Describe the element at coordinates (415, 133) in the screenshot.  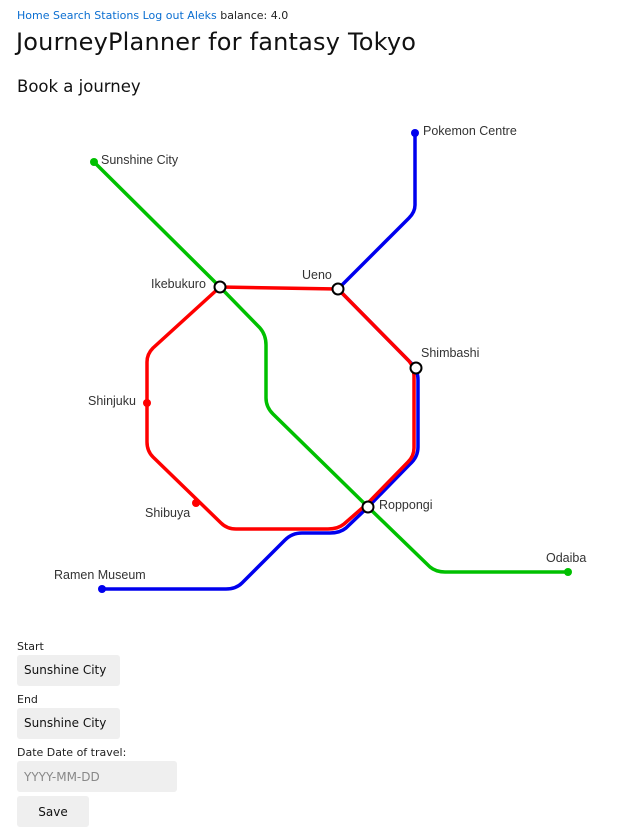
I see `station-pokemon-centre-dot` at that location.